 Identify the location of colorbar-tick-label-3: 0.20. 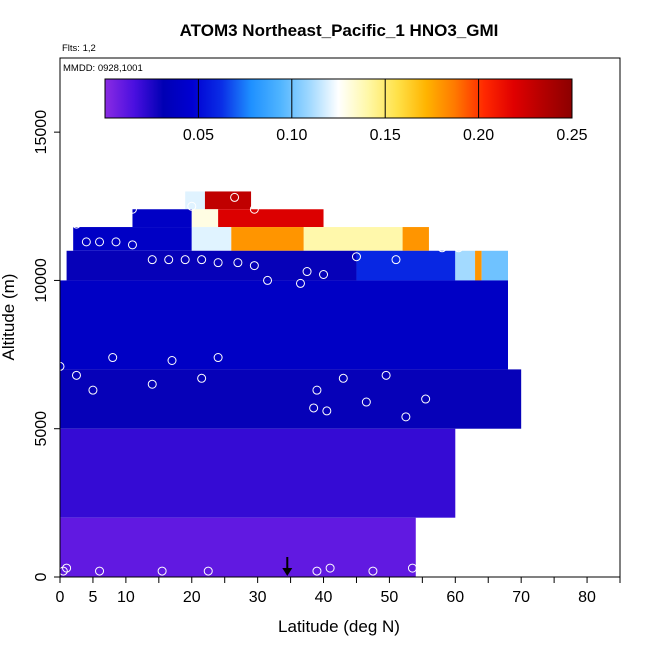
(478, 135).